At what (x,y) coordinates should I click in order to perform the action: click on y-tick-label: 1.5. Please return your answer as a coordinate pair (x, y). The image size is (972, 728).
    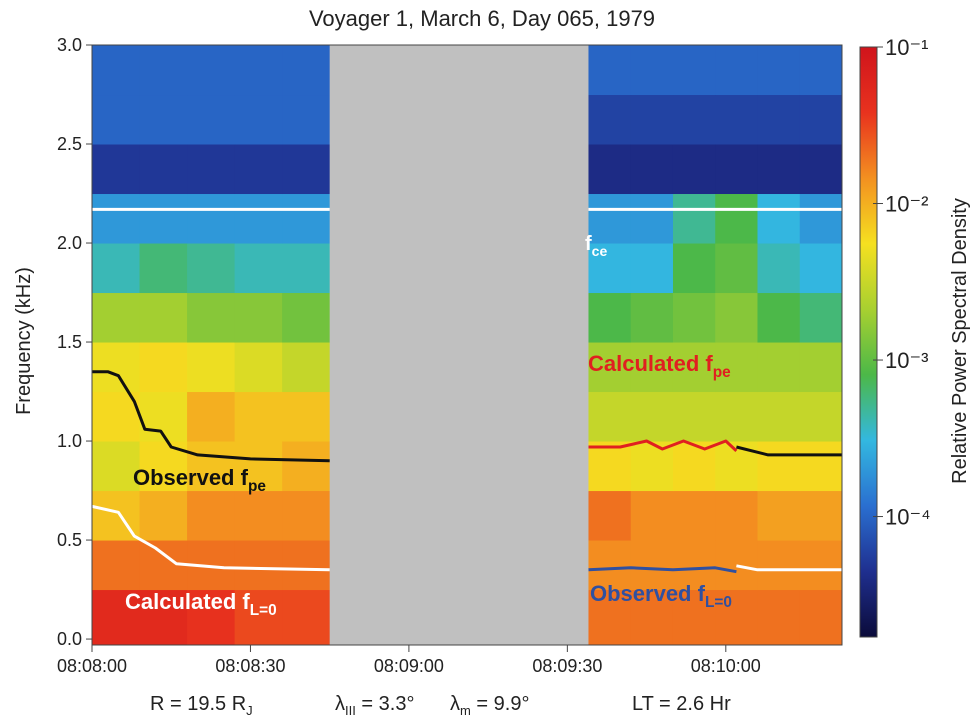
    Looking at the image, I should click on (69, 342).